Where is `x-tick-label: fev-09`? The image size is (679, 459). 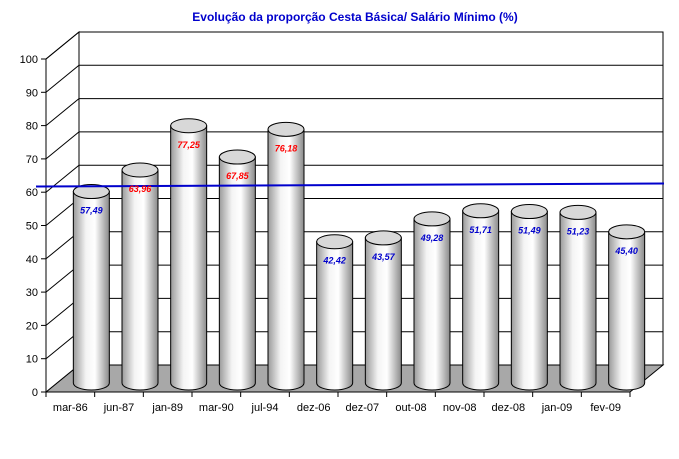
x-tick-label: fev-09 is located at coordinates (605, 408).